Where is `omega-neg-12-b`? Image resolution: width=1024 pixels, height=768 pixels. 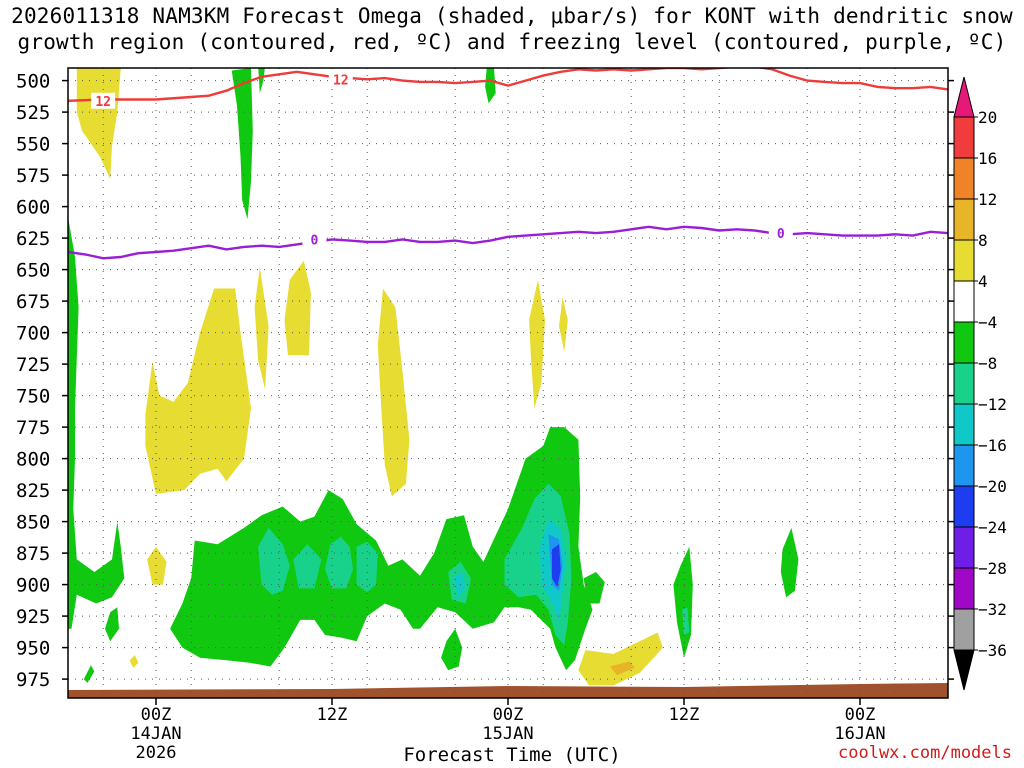 omega-neg-12-b is located at coordinates (459, 585).